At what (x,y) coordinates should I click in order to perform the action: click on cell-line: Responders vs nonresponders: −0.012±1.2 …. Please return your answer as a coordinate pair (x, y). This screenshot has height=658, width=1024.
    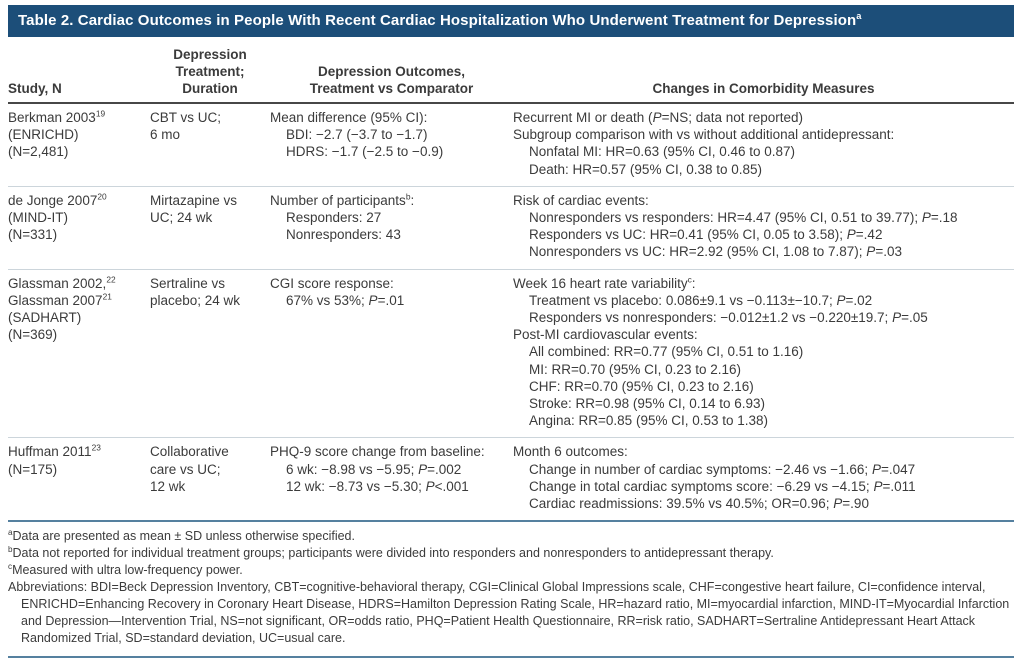
    Looking at the image, I should click on (728, 318).